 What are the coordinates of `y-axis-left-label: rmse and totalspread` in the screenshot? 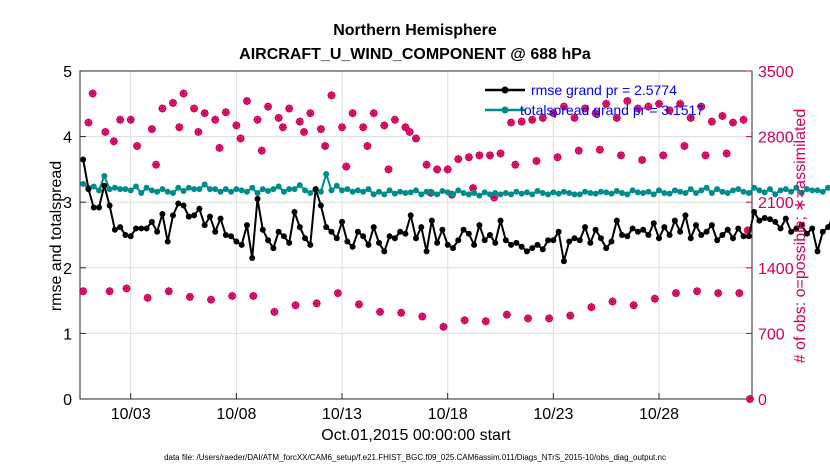 It's located at (56, 236).